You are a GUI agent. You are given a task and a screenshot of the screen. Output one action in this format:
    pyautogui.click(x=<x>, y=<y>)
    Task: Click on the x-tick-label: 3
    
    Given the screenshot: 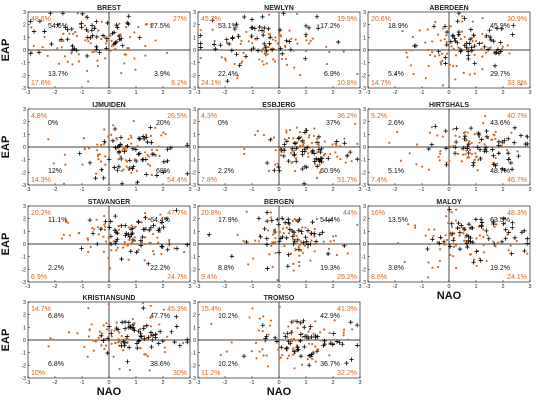 What is the action you would take?
    pyautogui.click(x=189, y=190)
    